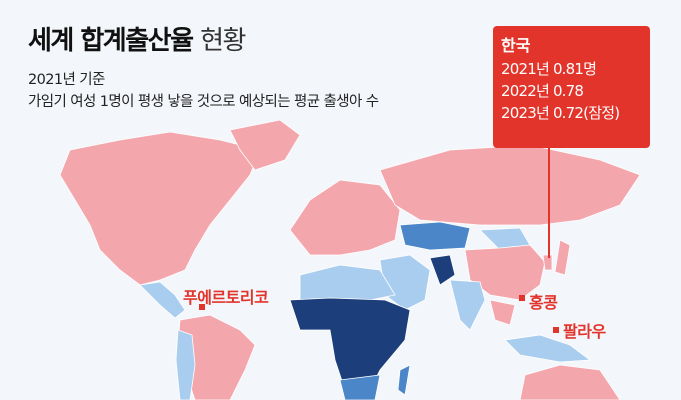 The height and width of the screenshot is (400, 681). Describe the element at coordinates (66, 80) in the screenshot. I see `subtitle-basis: 2021년 기준` at that location.